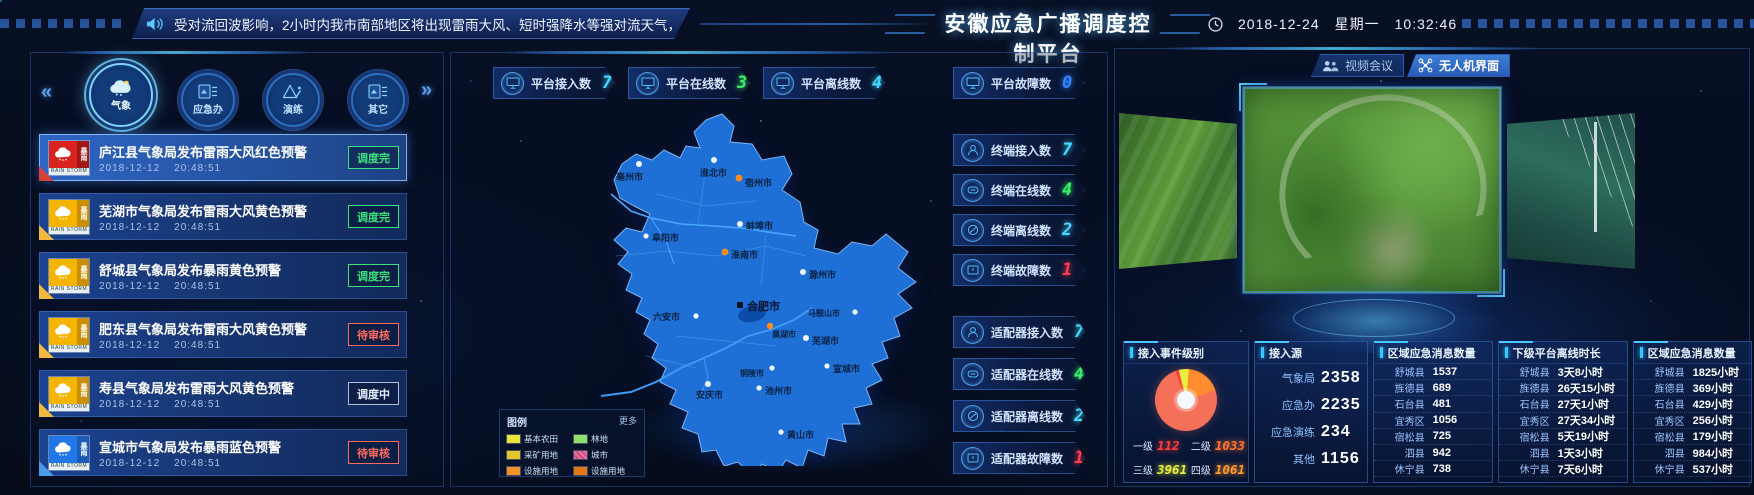 This screenshot has width=1754, height=495. I want to click on panel-title: 区域应急消息数量, so click(1432, 353).